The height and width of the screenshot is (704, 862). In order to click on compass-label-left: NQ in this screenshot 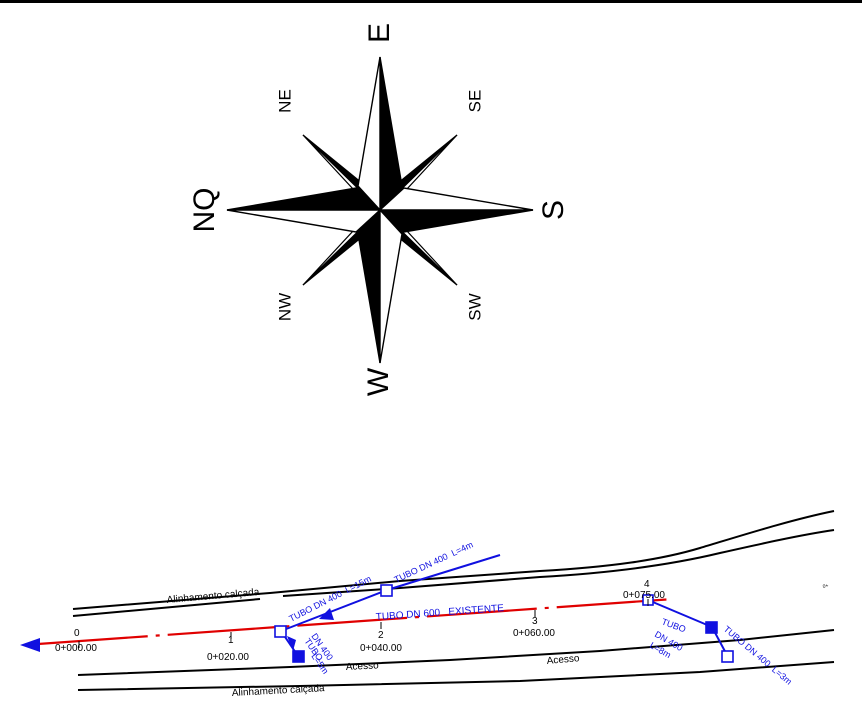, I will do `click(204, 210)`.